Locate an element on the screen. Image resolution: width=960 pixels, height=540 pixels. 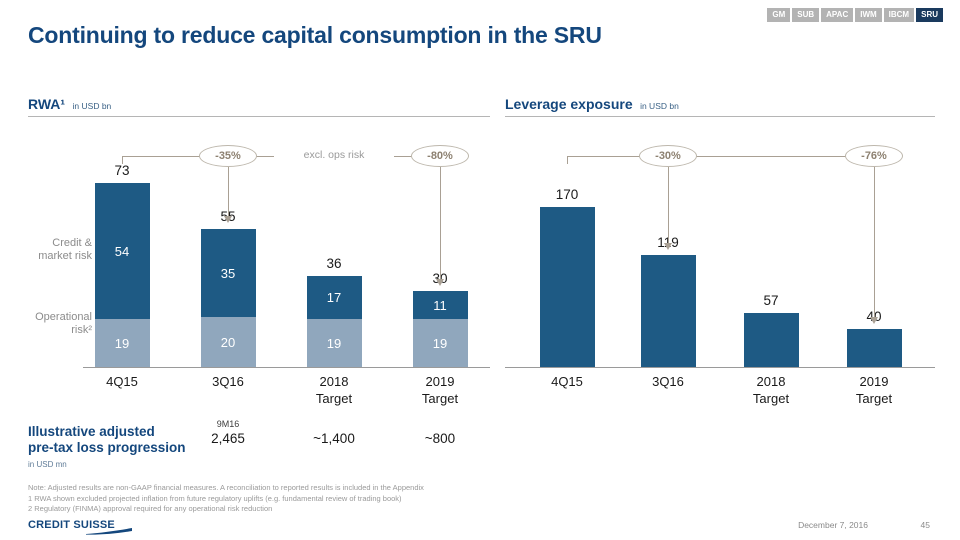
bar-segment-value: 35 is located at coordinates (228, 273).